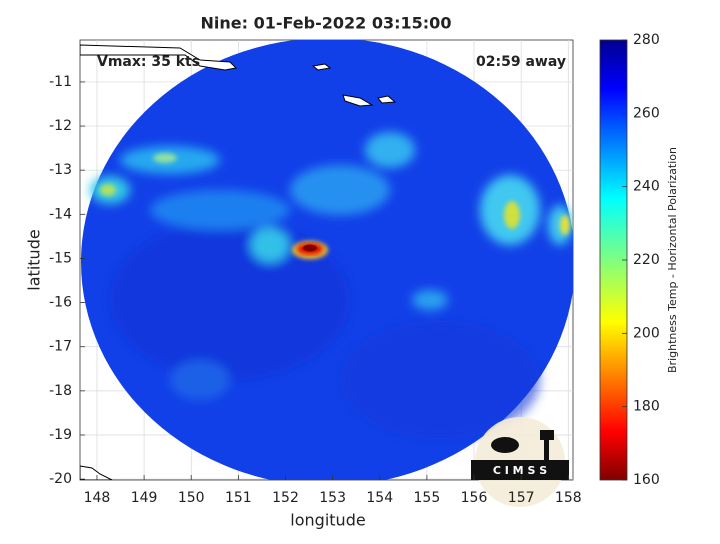  What do you see at coordinates (521, 498) in the screenshot?
I see `x-tick-label: 157` at bounding box center [521, 498].